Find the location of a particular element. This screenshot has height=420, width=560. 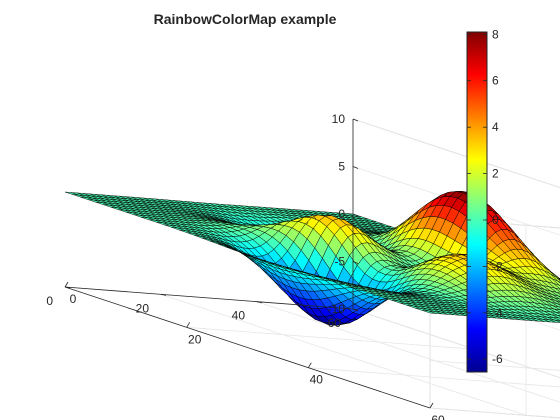

z-tick-label: 10 is located at coordinates (339, 119).